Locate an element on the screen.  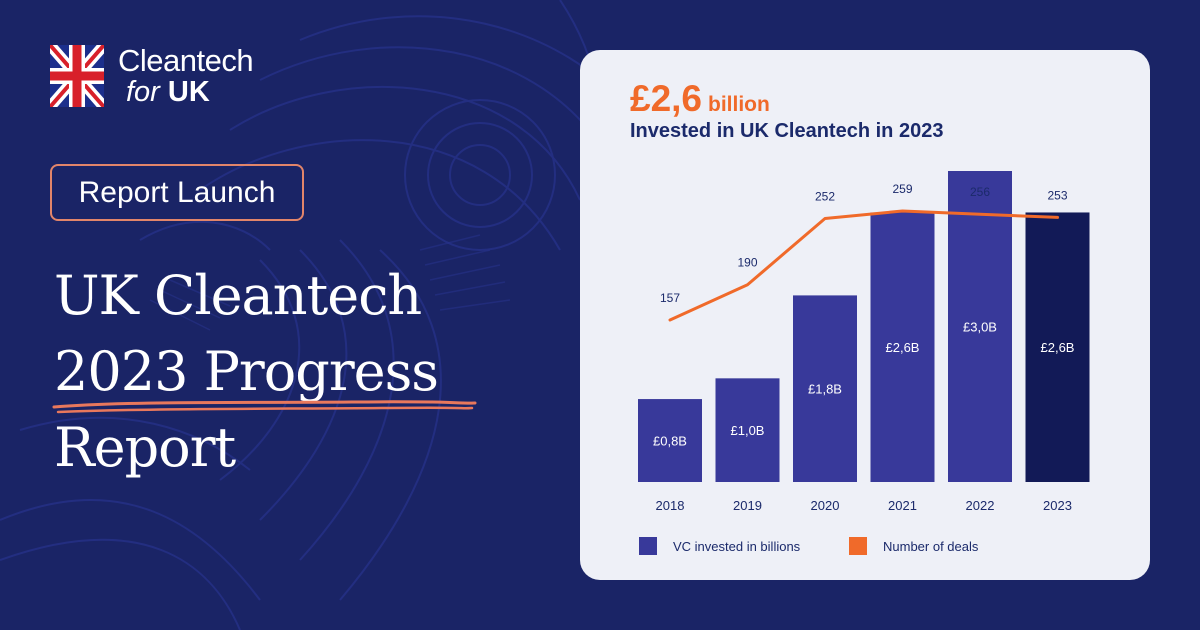
deals-label-2020: 252 is located at coordinates (825, 196).